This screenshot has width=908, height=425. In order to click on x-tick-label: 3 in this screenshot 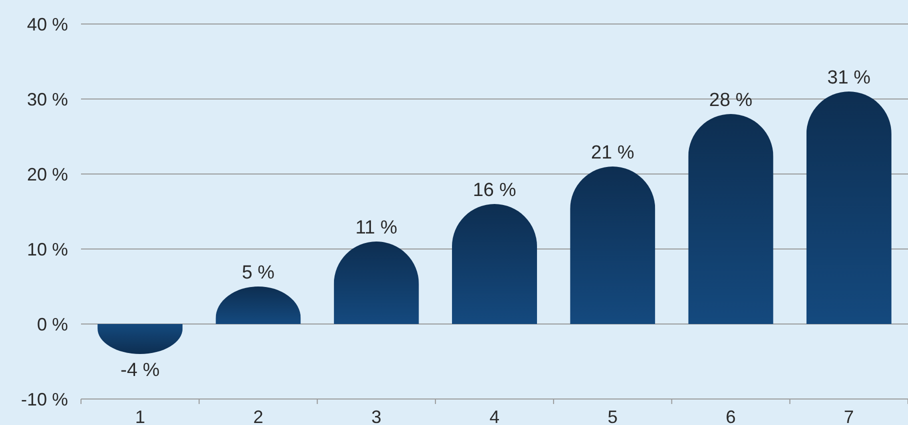, I will do `click(376, 416)`.